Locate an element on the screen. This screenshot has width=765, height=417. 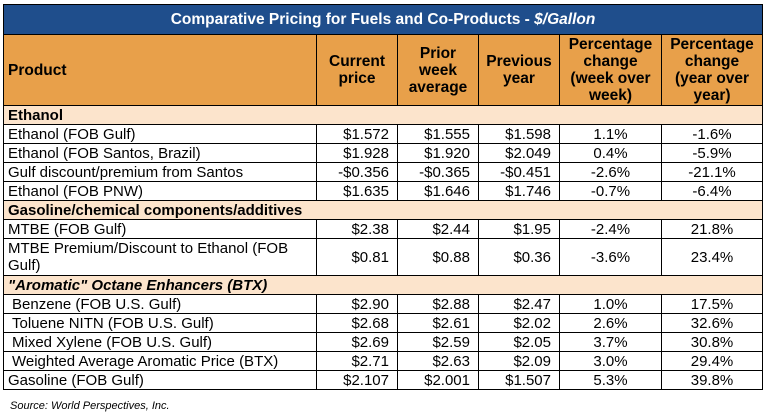
cell-pct-week: 3.7% is located at coordinates (610, 342).